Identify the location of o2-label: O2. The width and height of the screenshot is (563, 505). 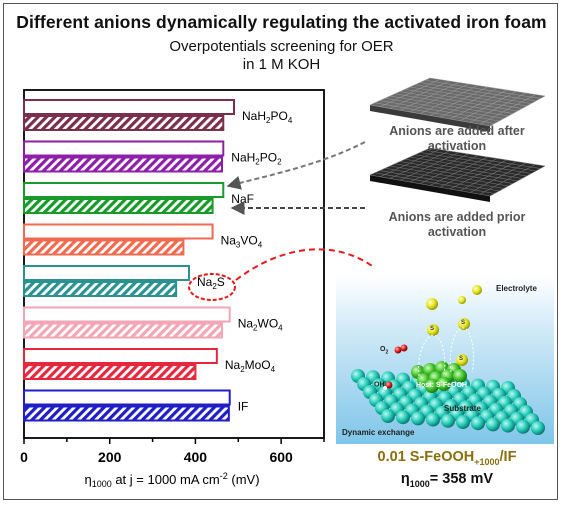
(384, 351).